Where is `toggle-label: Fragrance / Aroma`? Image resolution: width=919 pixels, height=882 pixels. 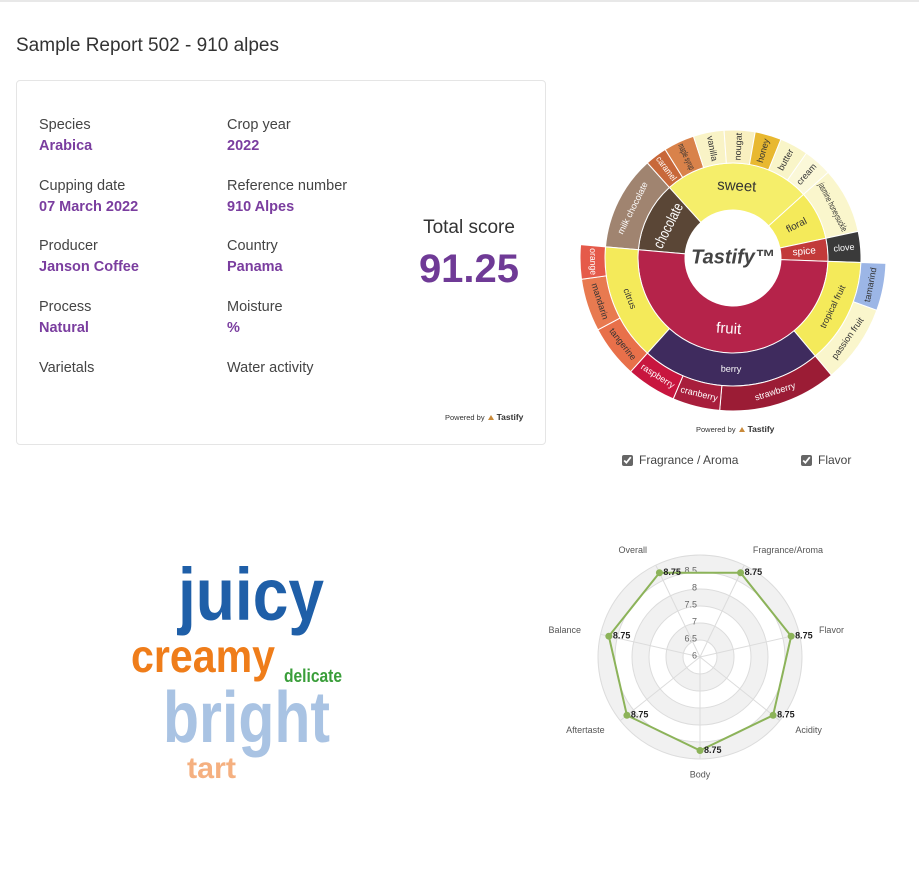
toggle-label: Fragrance / Aroma is located at coordinates (689, 460).